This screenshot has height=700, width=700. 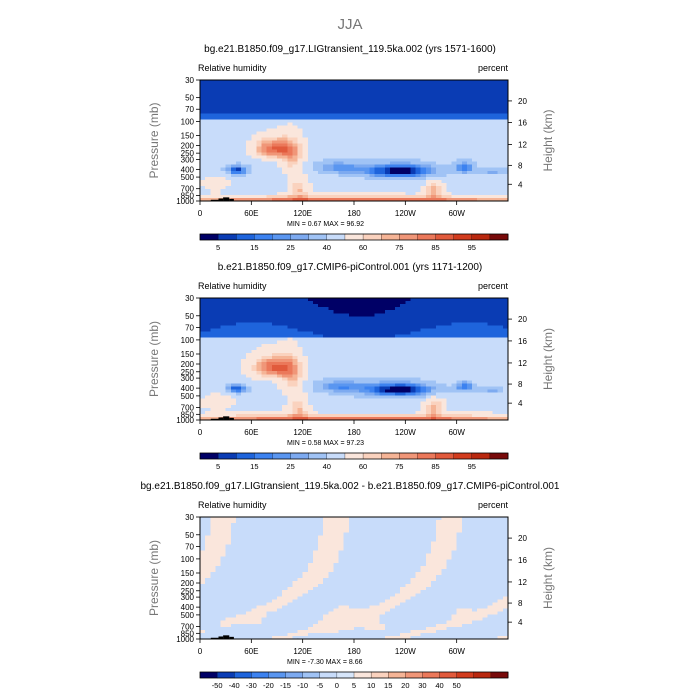 What do you see at coordinates (390, 456) in the screenshot?
I see `colorbar-swatch` at bounding box center [390, 456].